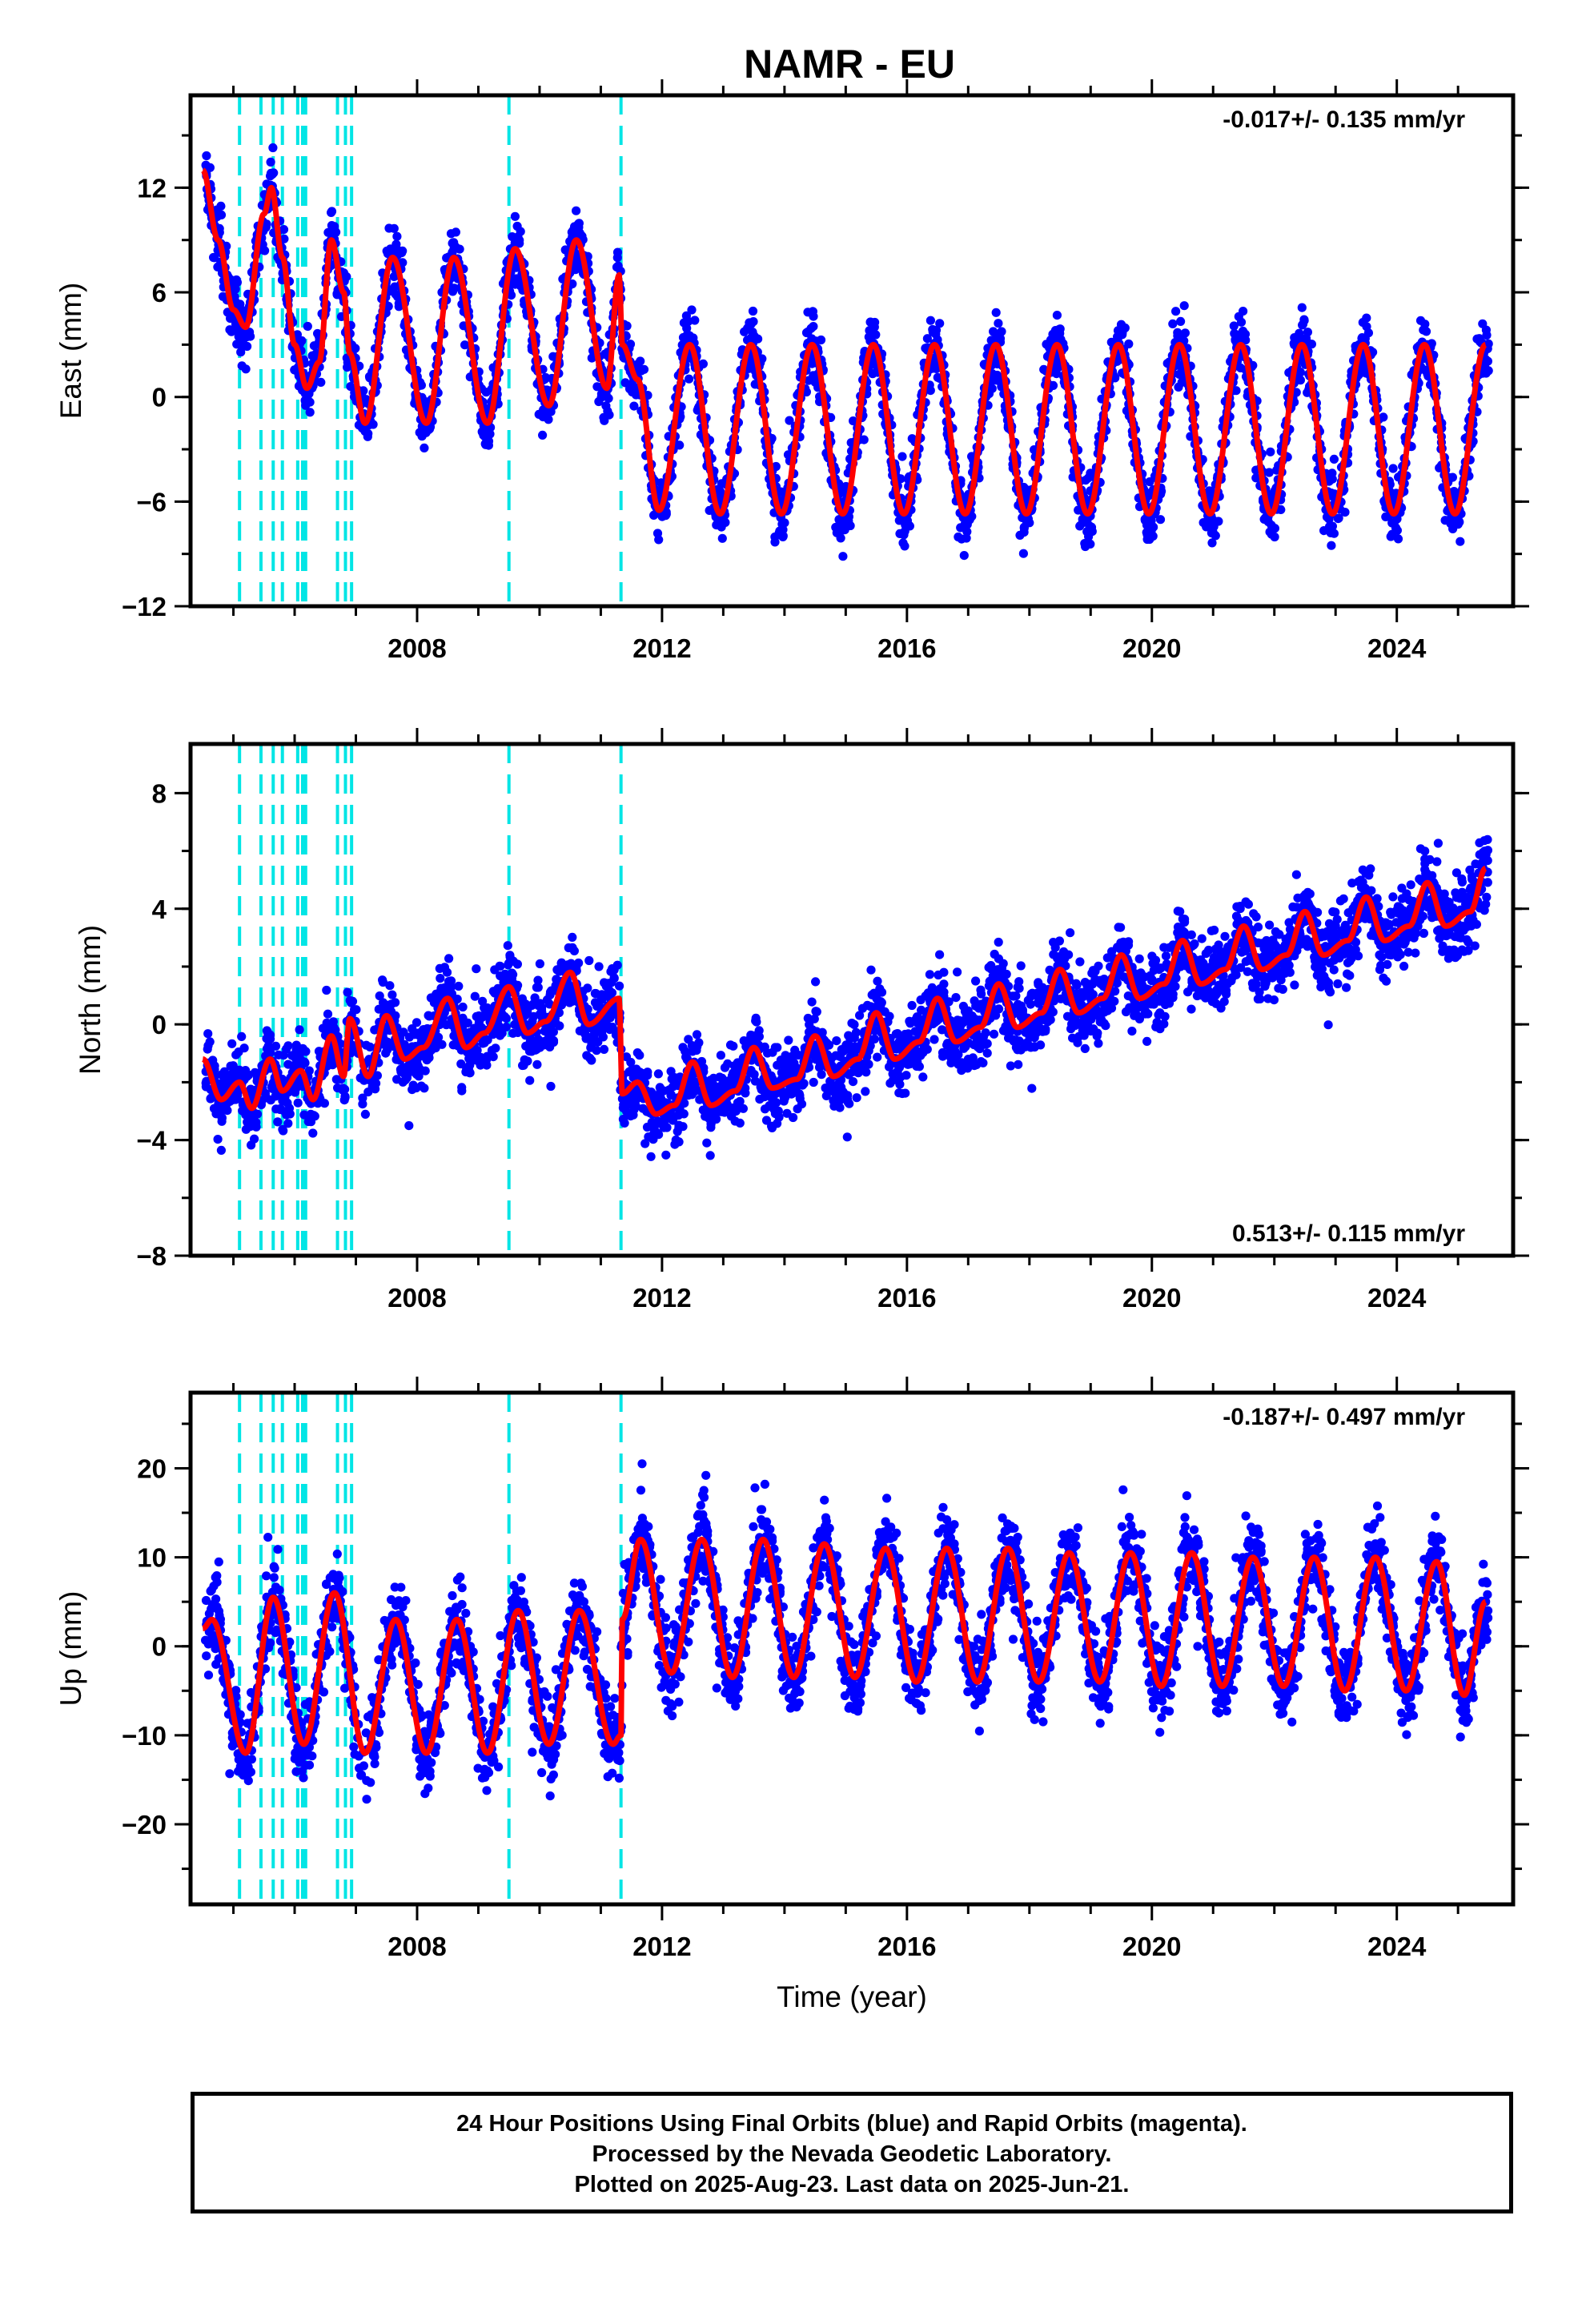 This screenshot has height=2324, width=1582. Describe the element at coordinates (159, 397) in the screenshot. I see `y-tick-label: 0` at that location.